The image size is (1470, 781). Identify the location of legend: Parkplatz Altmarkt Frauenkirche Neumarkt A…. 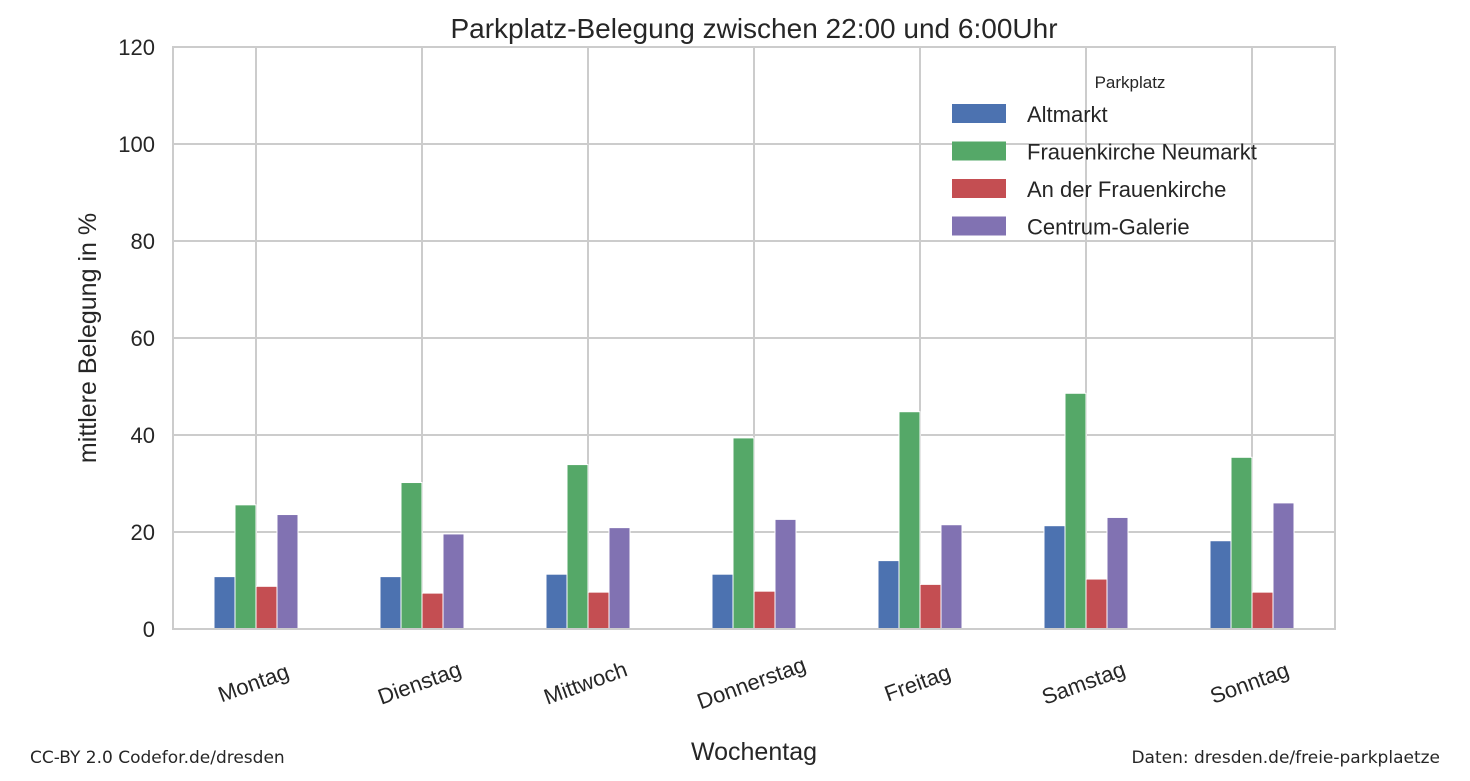
(1104, 156).